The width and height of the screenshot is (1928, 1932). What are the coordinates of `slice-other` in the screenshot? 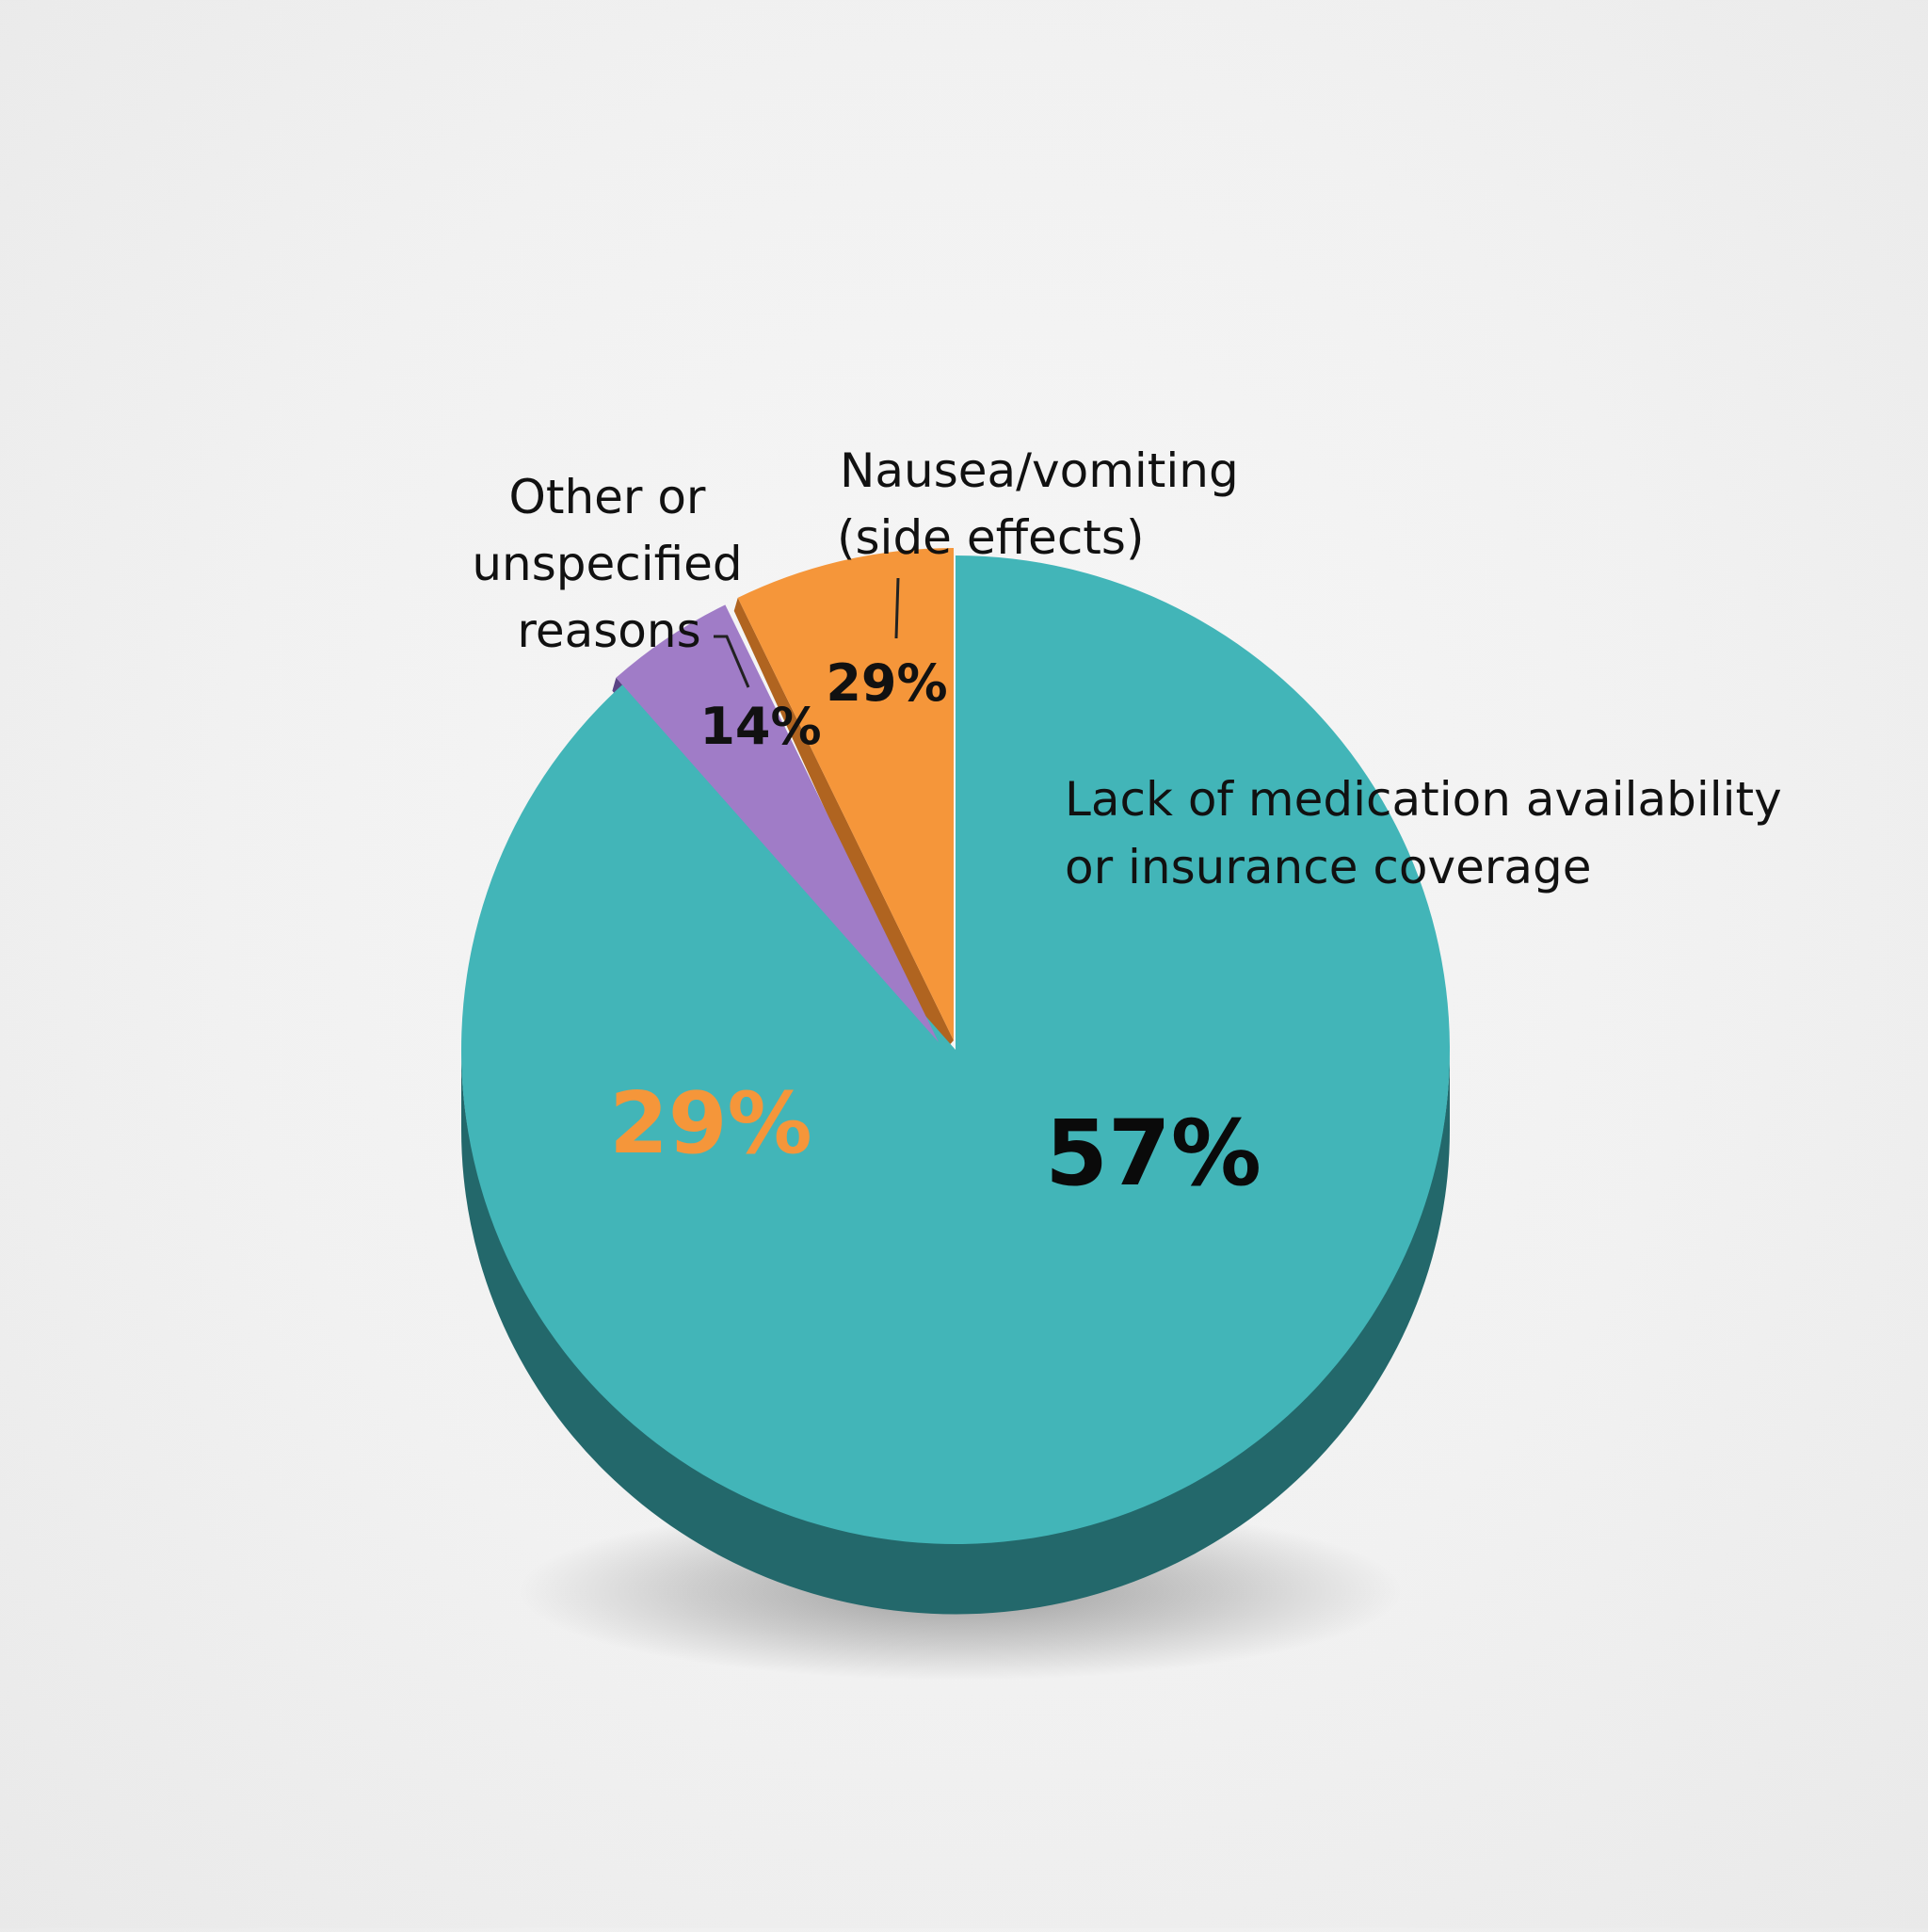 It's located at (777, 823).